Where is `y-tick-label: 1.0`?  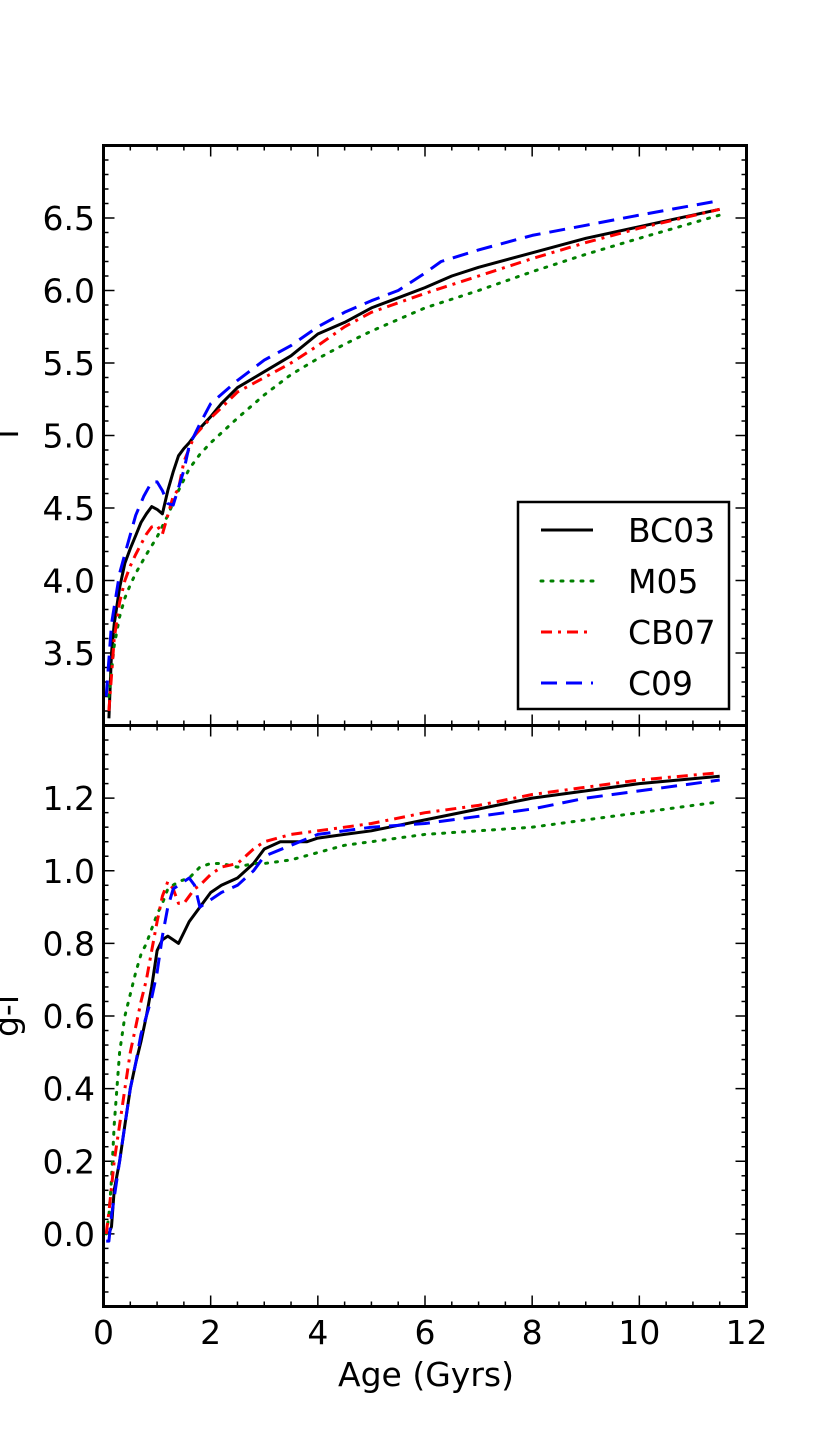 y-tick-label: 1.0 is located at coordinates (69, 871).